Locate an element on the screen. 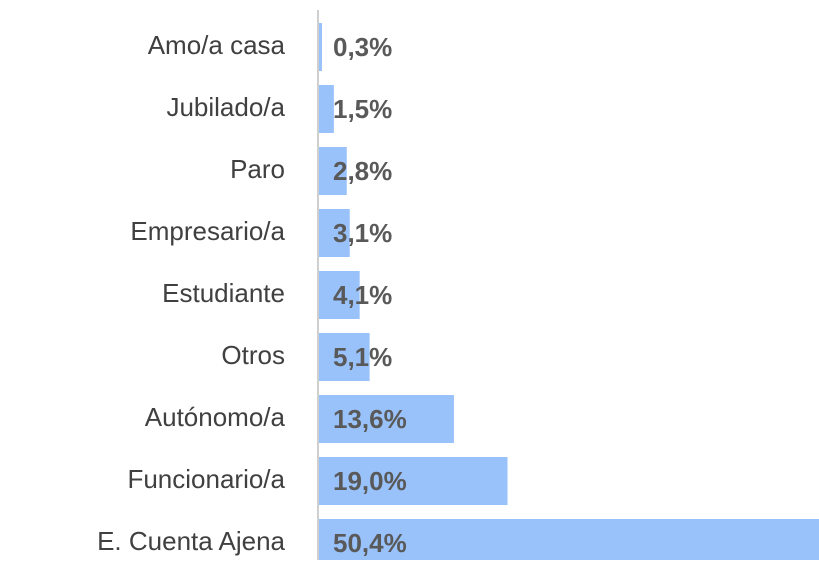  category-label: Empresario/a is located at coordinates (207, 231).